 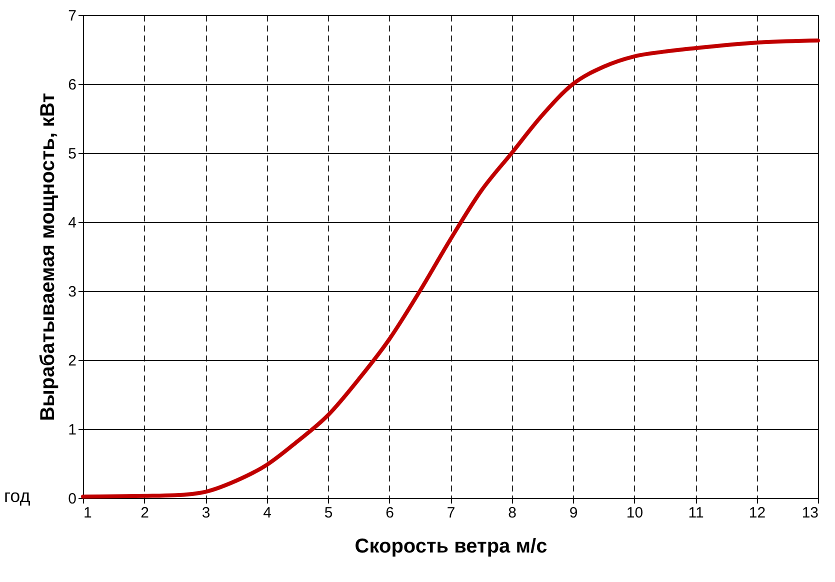 I want to click on x-tick-label: 5, so click(x=328, y=513).